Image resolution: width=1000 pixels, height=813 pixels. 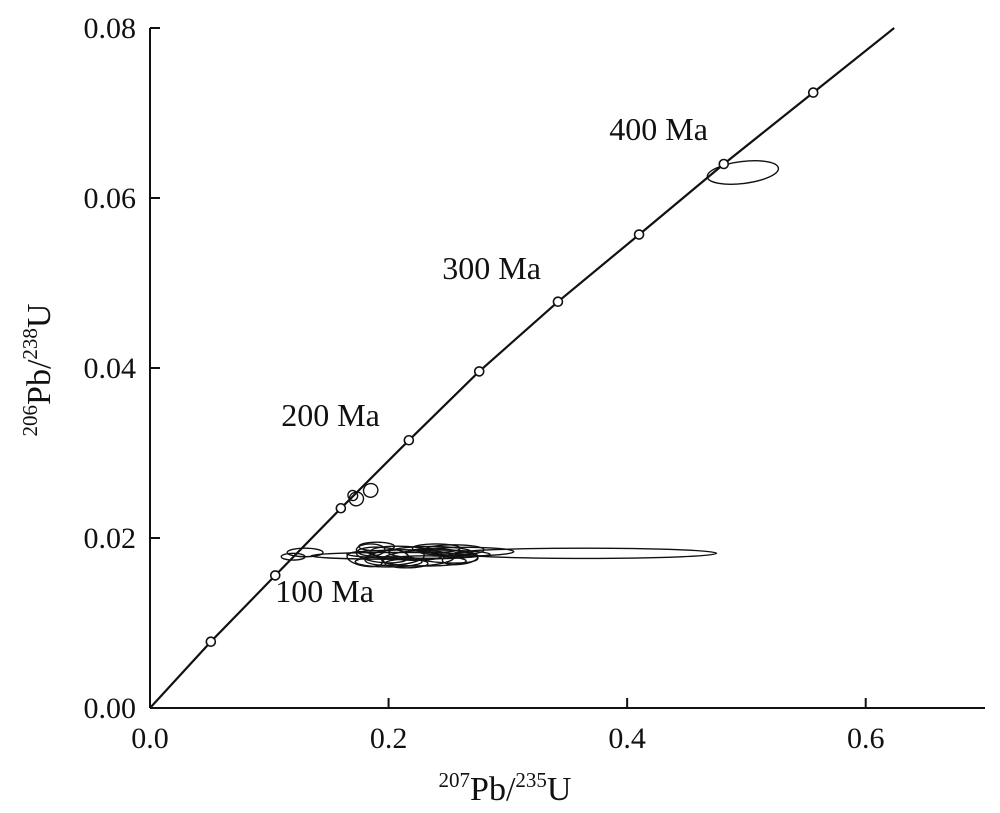 What do you see at coordinates (627, 738) in the screenshot?
I see `x-tick-label: 0.4` at bounding box center [627, 738].